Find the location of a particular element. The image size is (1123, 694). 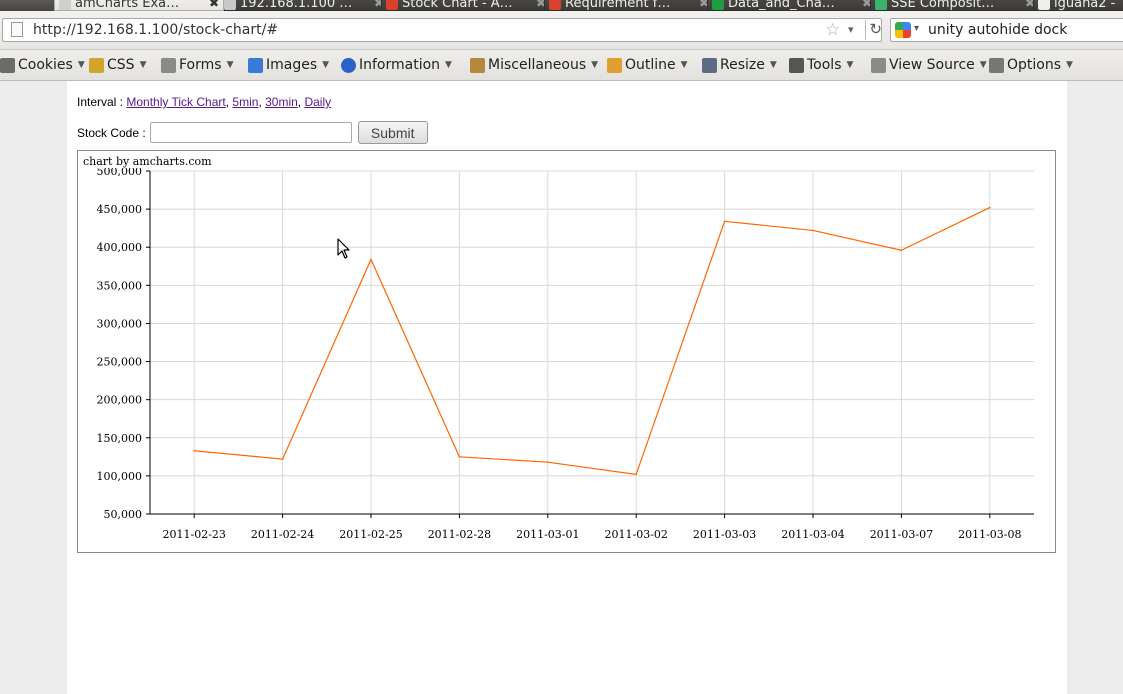

address-bar: http://192.168.1.100/stock-chart/# ☆ ▾ ↻ is located at coordinates (442, 30).